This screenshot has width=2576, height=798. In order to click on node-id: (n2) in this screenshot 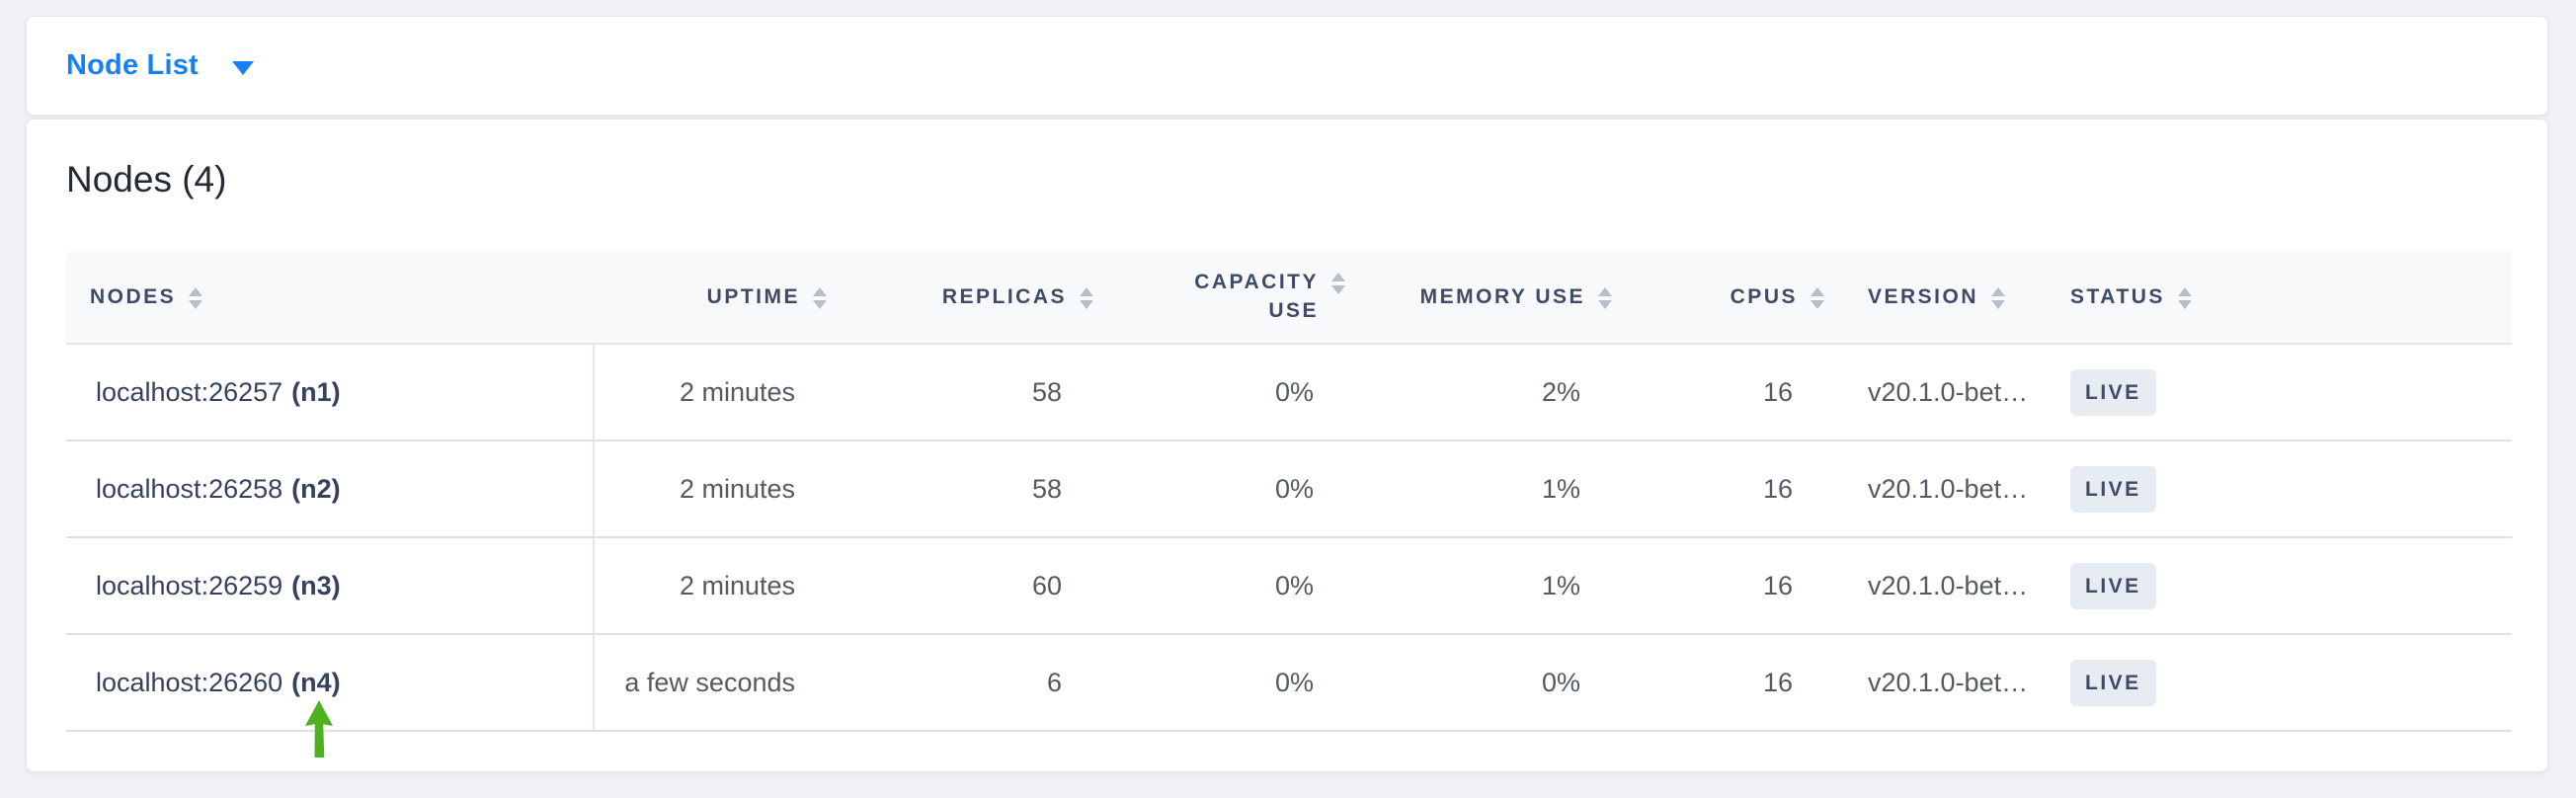, I will do `click(316, 488)`.